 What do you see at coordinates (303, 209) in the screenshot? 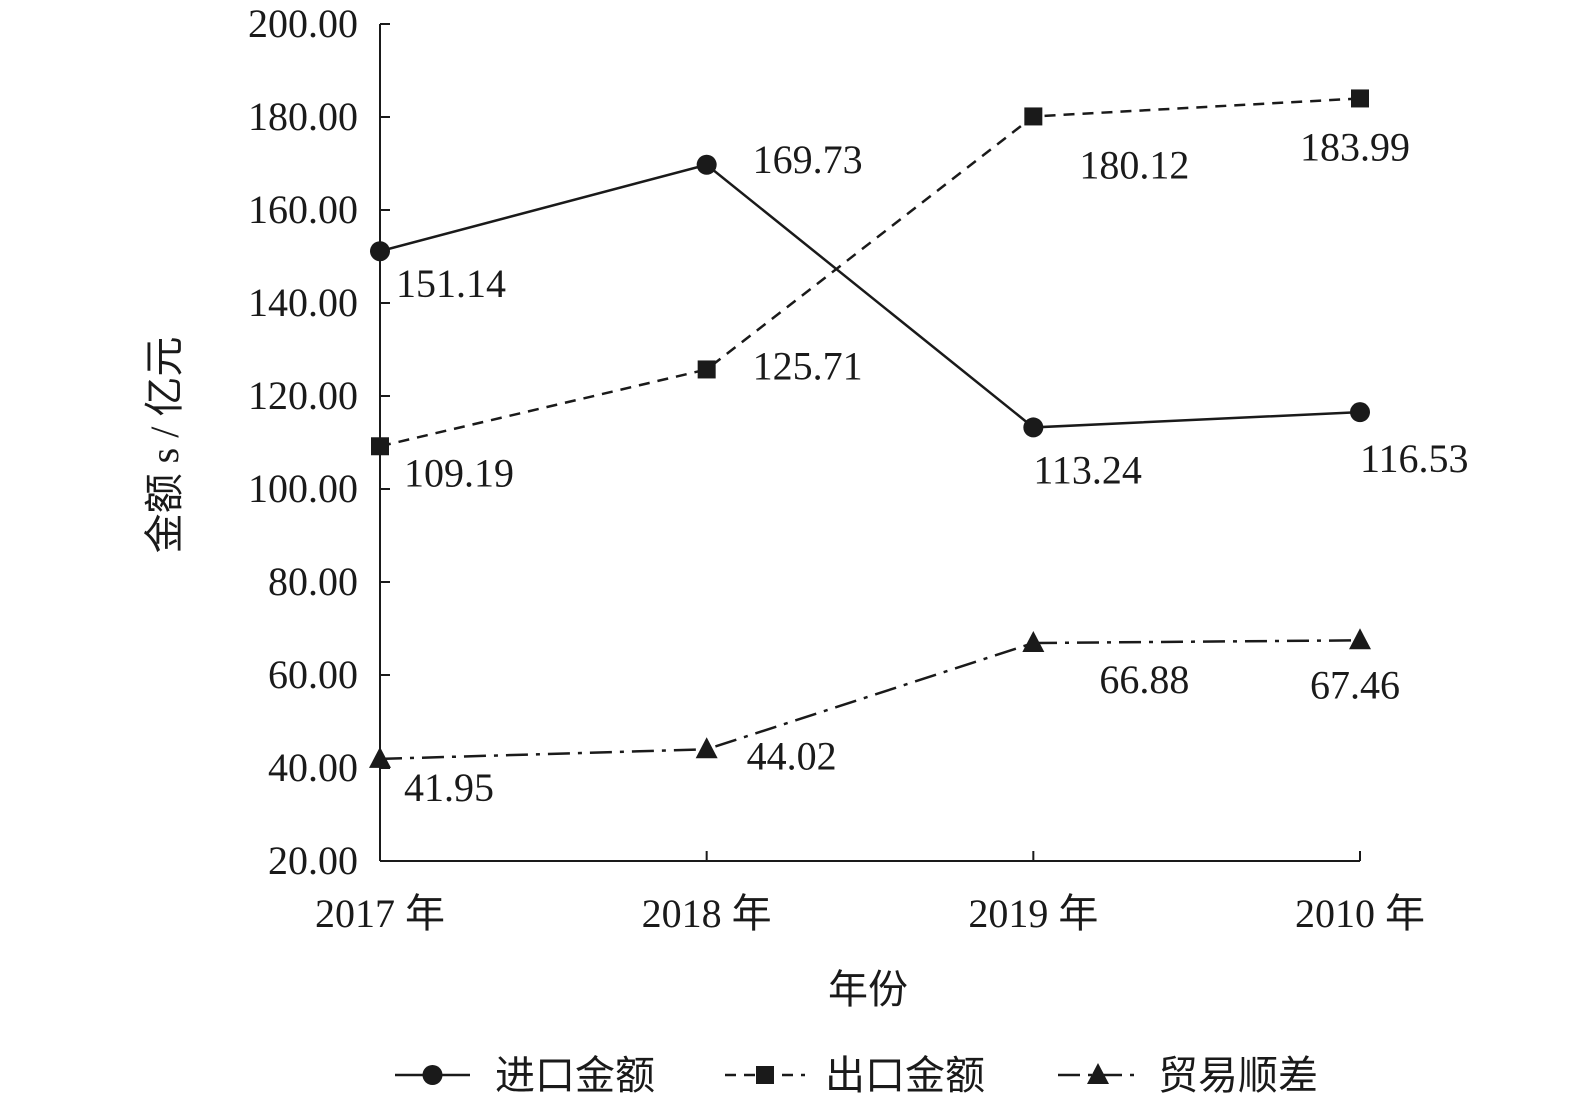
I see `y-tick-label: 160.00` at bounding box center [303, 209].